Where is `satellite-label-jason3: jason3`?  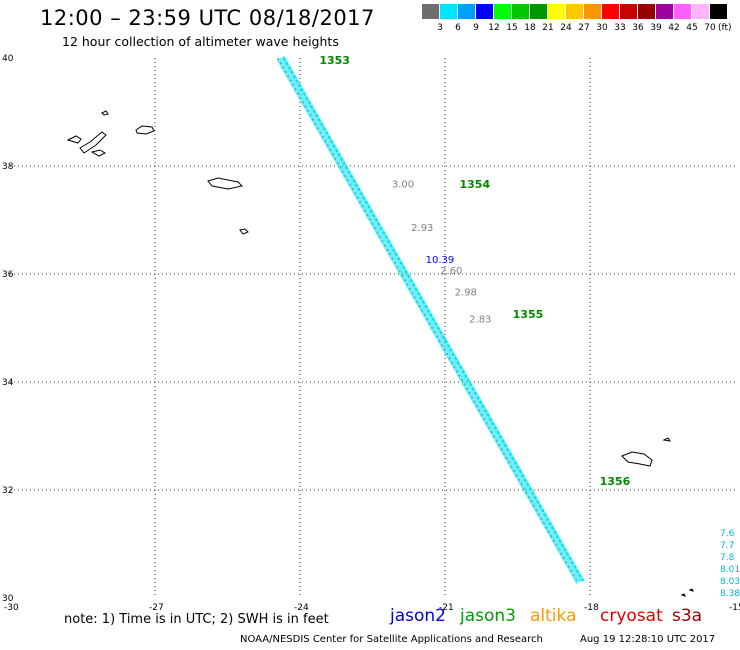
satellite-label-jason3: jason3 is located at coordinates (488, 616).